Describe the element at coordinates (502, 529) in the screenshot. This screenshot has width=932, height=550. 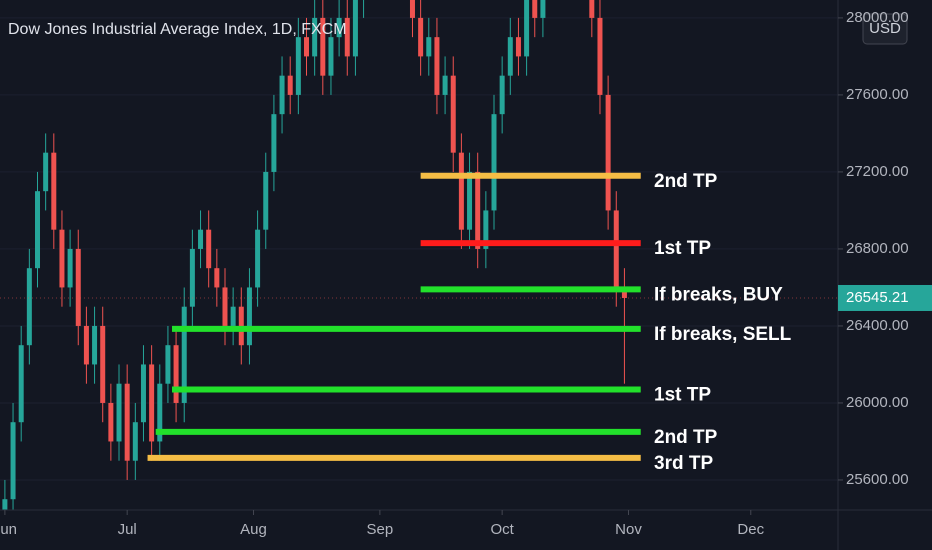
I see `x-tick-label: Oct` at that location.